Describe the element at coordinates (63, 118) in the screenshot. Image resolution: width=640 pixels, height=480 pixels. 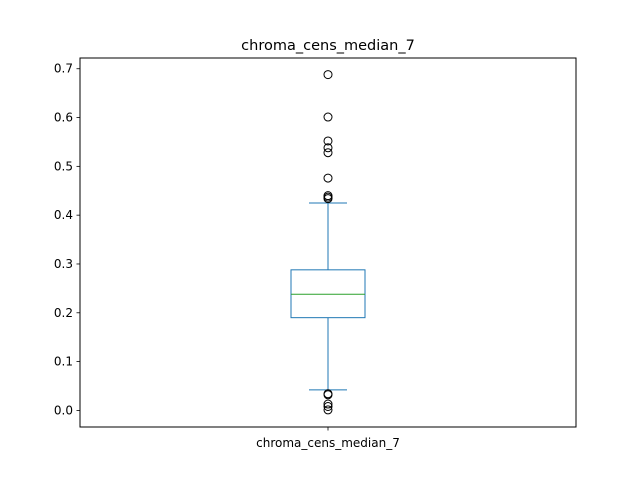
I see `y-tick-label: 0.6` at that location.